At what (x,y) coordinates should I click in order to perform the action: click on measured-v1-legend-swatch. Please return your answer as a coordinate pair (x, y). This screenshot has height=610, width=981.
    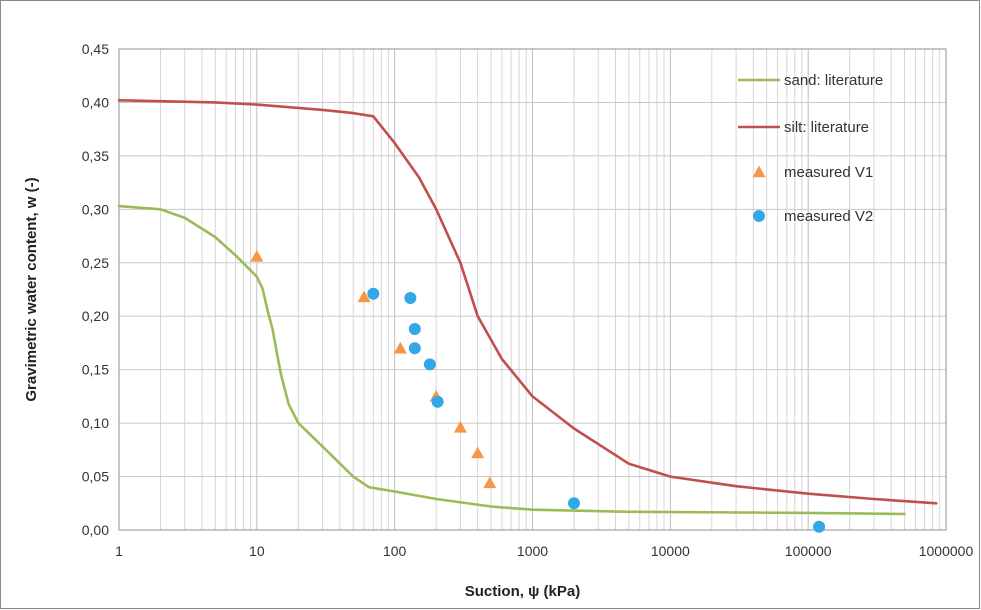
    Looking at the image, I should click on (759, 171).